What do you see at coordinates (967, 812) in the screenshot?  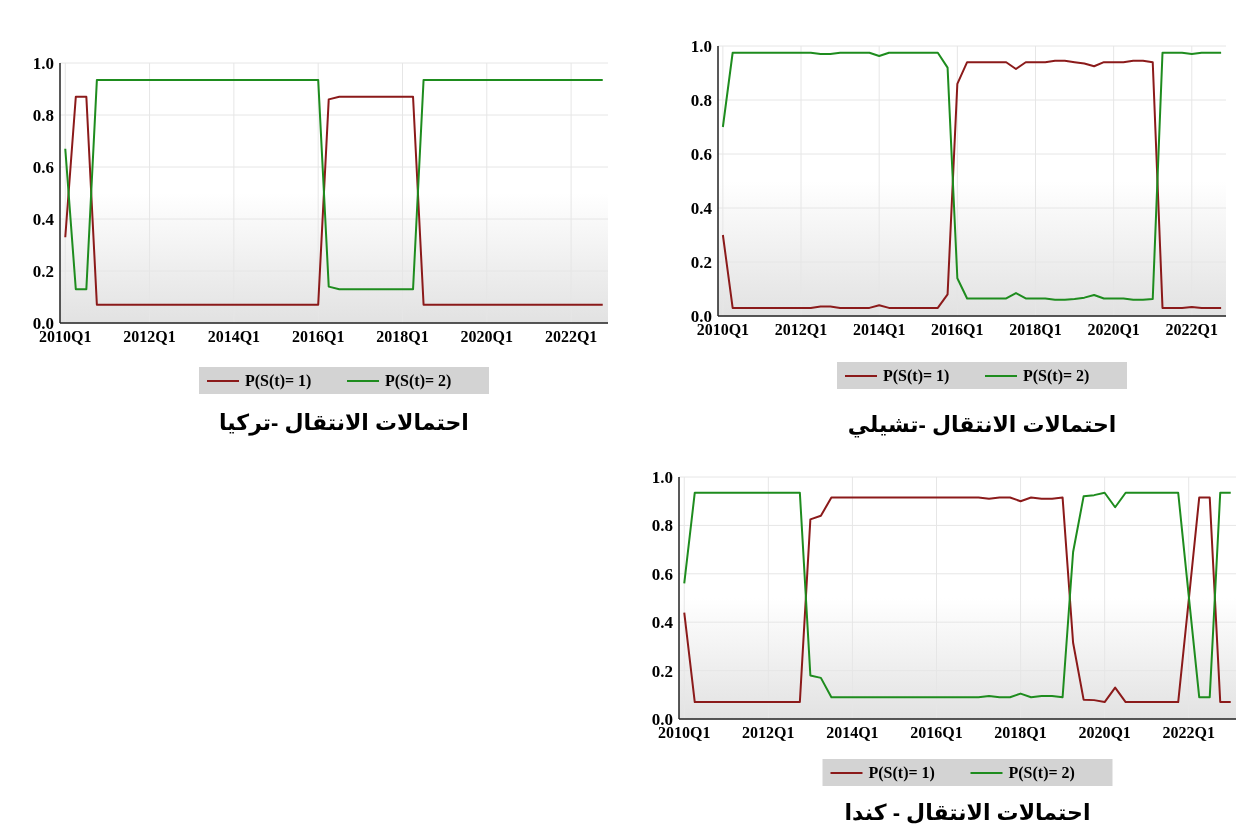 I see `text: احتمالات الانتقال - كندا` at bounding box center [967, 812].